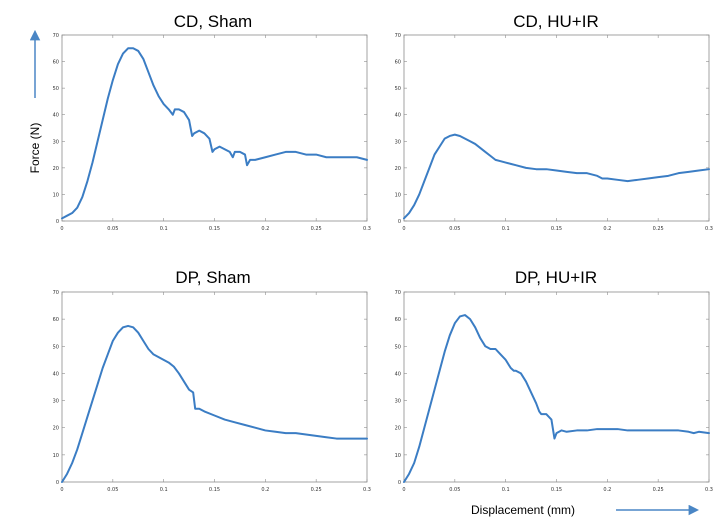 Image resolution: width=714 pixels, height=521 pixels. What do you see at coordinates (555, 21) in the screenshot?
I see `panel-title: CD, HU+IR` at bounding box center [555, 21].